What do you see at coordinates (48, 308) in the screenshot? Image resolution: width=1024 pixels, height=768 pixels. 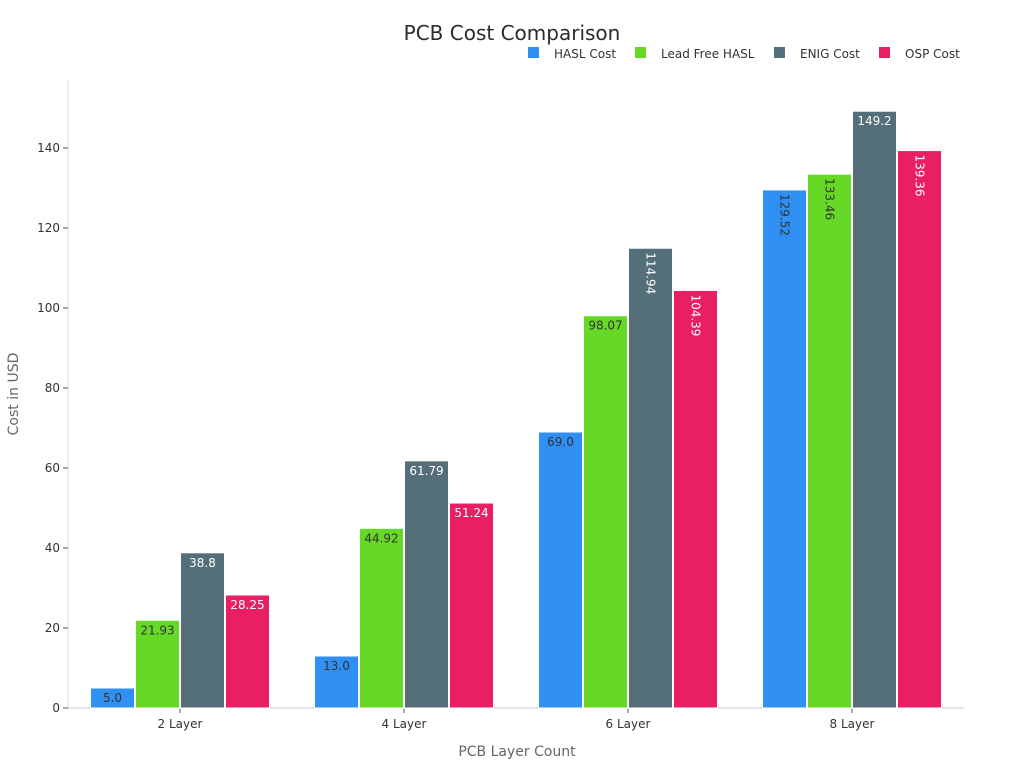 I see `y-tick-label: 100` at bounding box center [48, 308].